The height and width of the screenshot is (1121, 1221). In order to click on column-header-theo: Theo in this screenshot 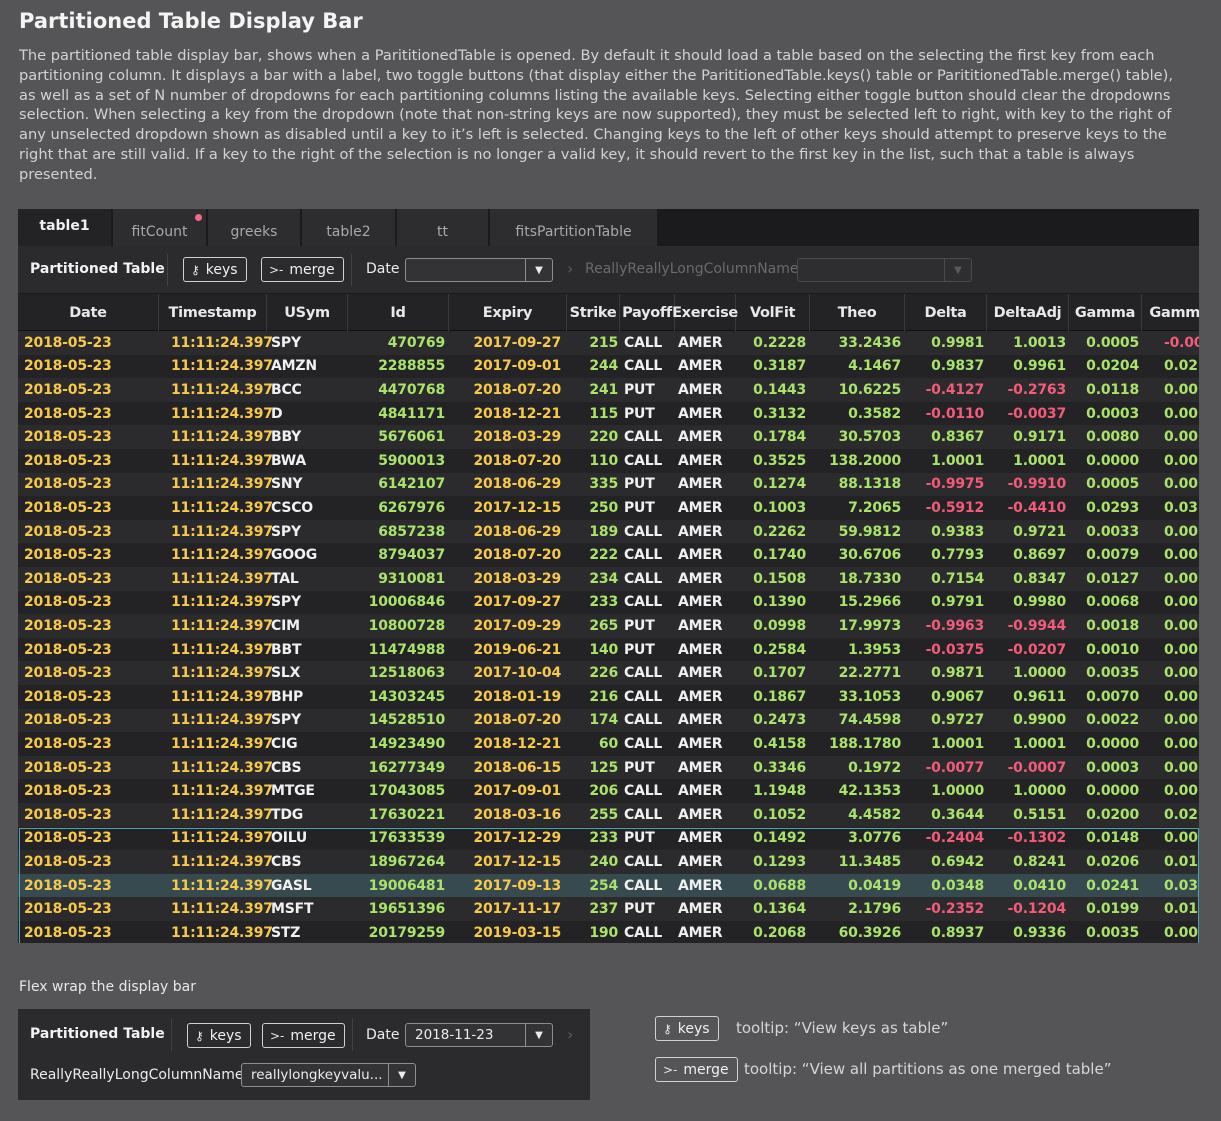, I will do `click(857, 312)`.